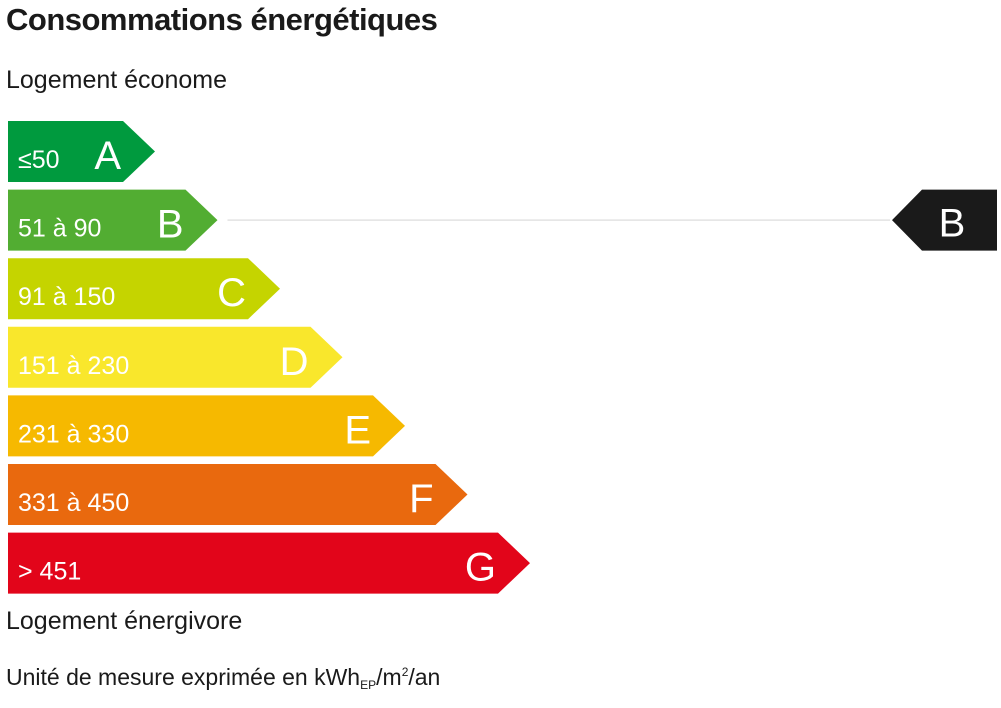  Describe the element at coordinates (389, 677) in the screenshot. I see `unit-mid: /m` at that location.